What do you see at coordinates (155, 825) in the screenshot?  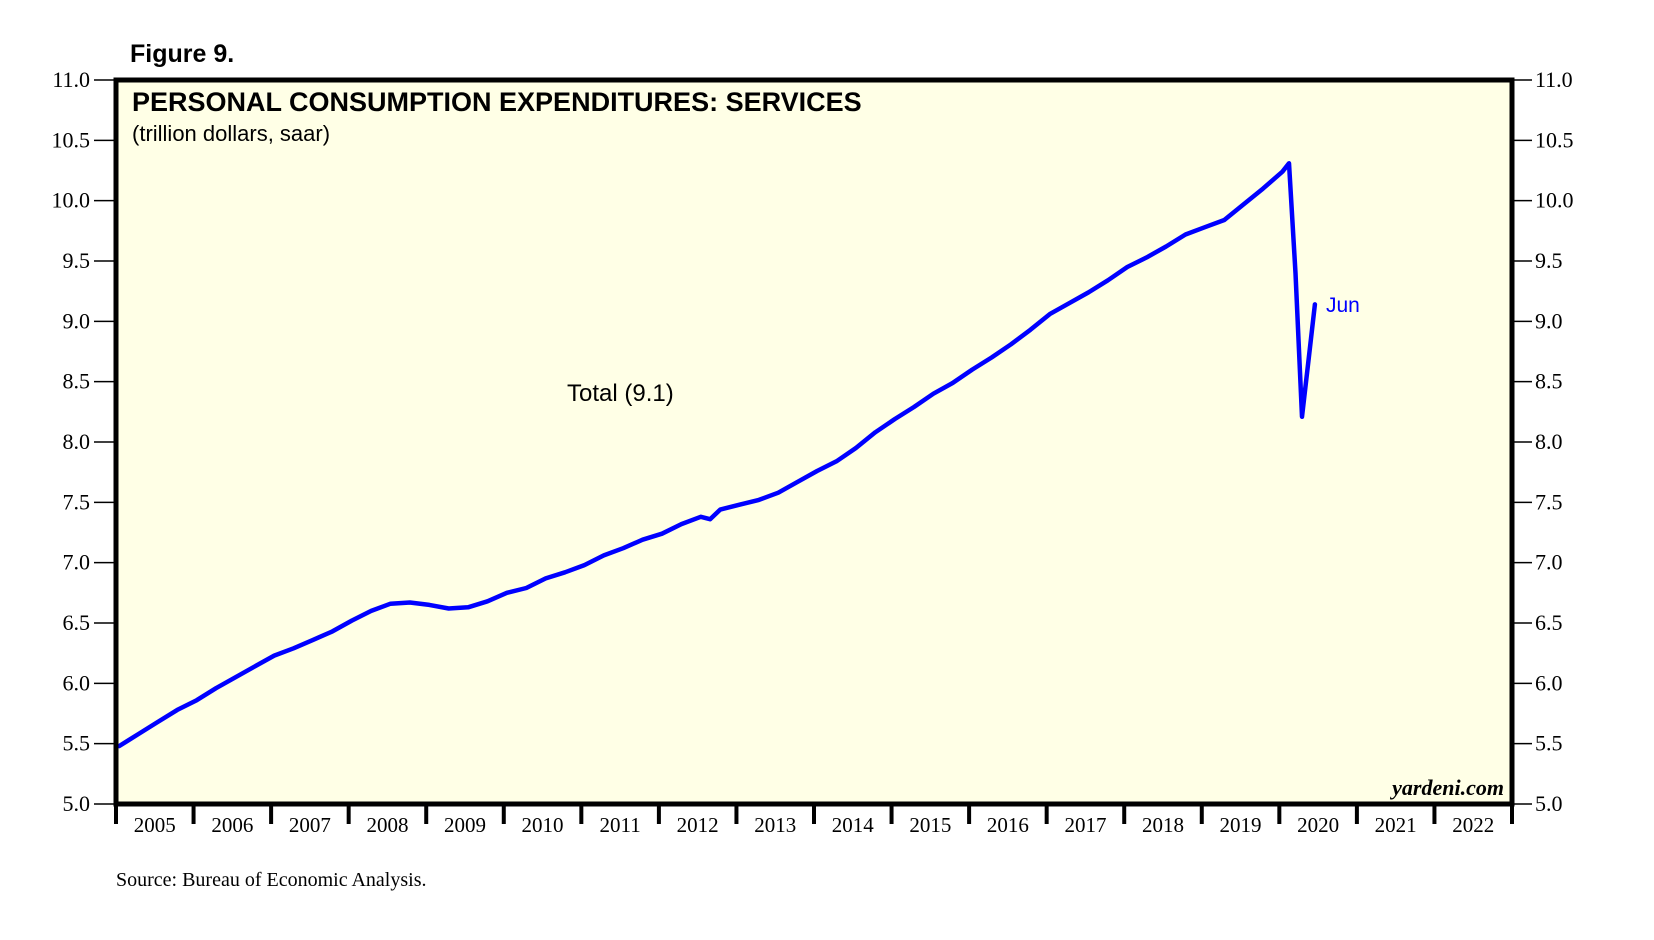 I see `x-tick-label: 2005` at bounding box center [155, 825].